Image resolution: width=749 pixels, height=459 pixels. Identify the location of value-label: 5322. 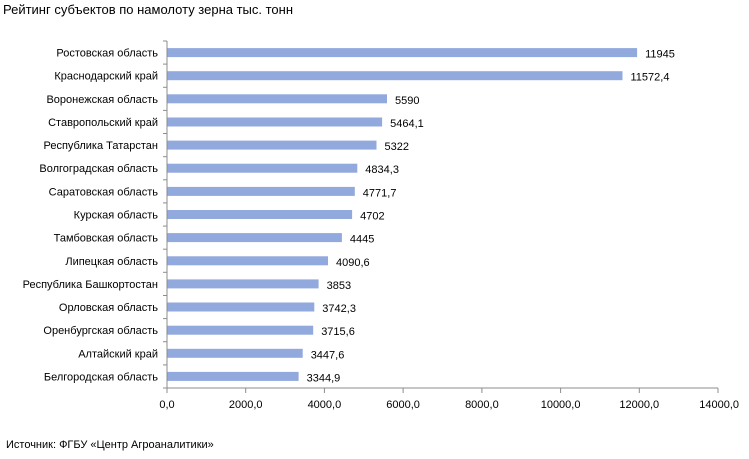
(397, 147).